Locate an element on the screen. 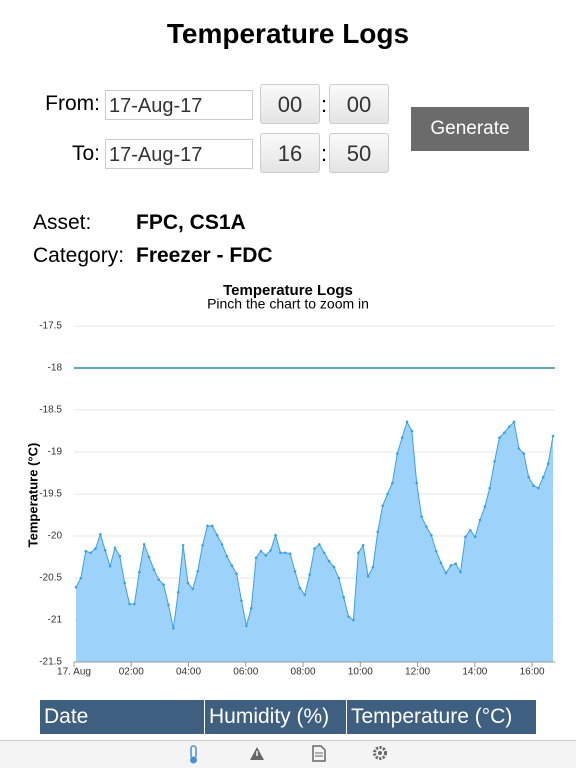 This screenshot has height=768, width=576. report-tab is located at coordinates (319, 753).